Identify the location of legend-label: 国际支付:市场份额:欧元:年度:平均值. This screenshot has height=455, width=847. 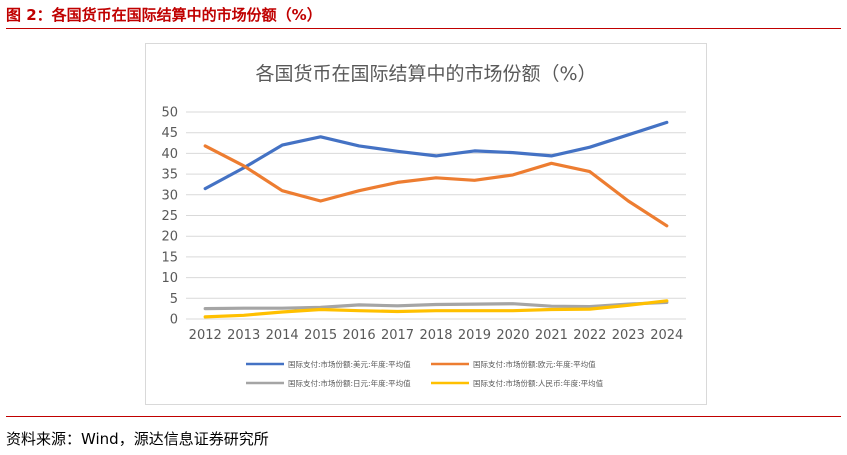
(534, 364).